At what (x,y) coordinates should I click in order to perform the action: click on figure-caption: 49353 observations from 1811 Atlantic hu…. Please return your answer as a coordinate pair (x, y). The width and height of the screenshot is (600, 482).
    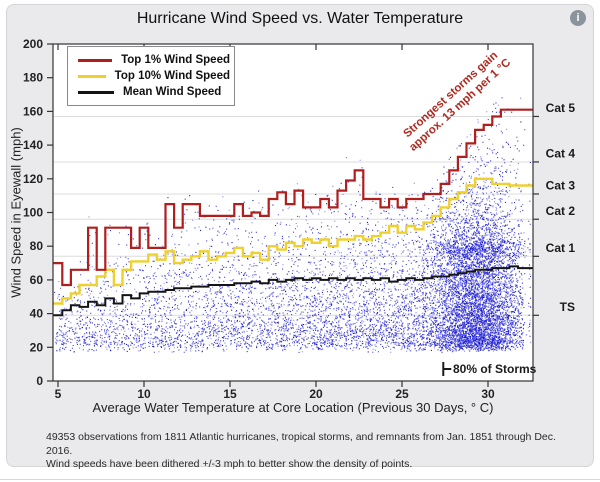
    Looking at the image, I should click on (311, 451).